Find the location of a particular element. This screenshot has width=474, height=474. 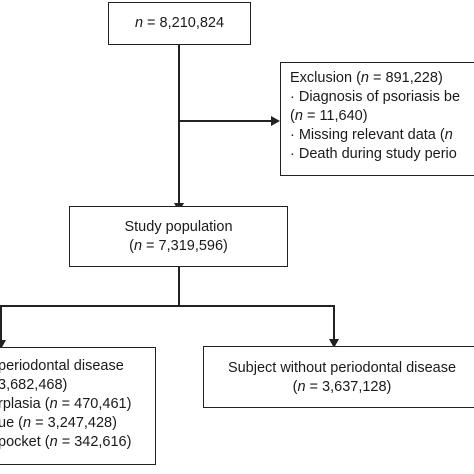

exclusion-title: Exclusion (n = 891,228) is located at coordinates (366, 78).